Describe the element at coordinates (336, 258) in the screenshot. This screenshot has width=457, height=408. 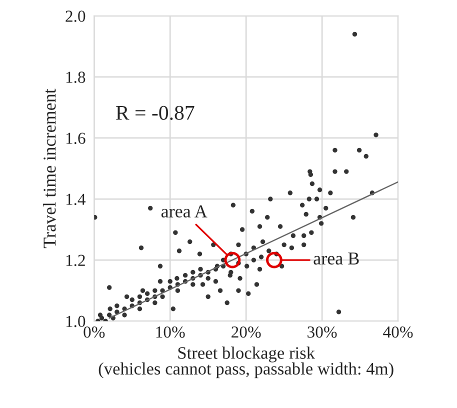
I see `annotation: area B` at that location.